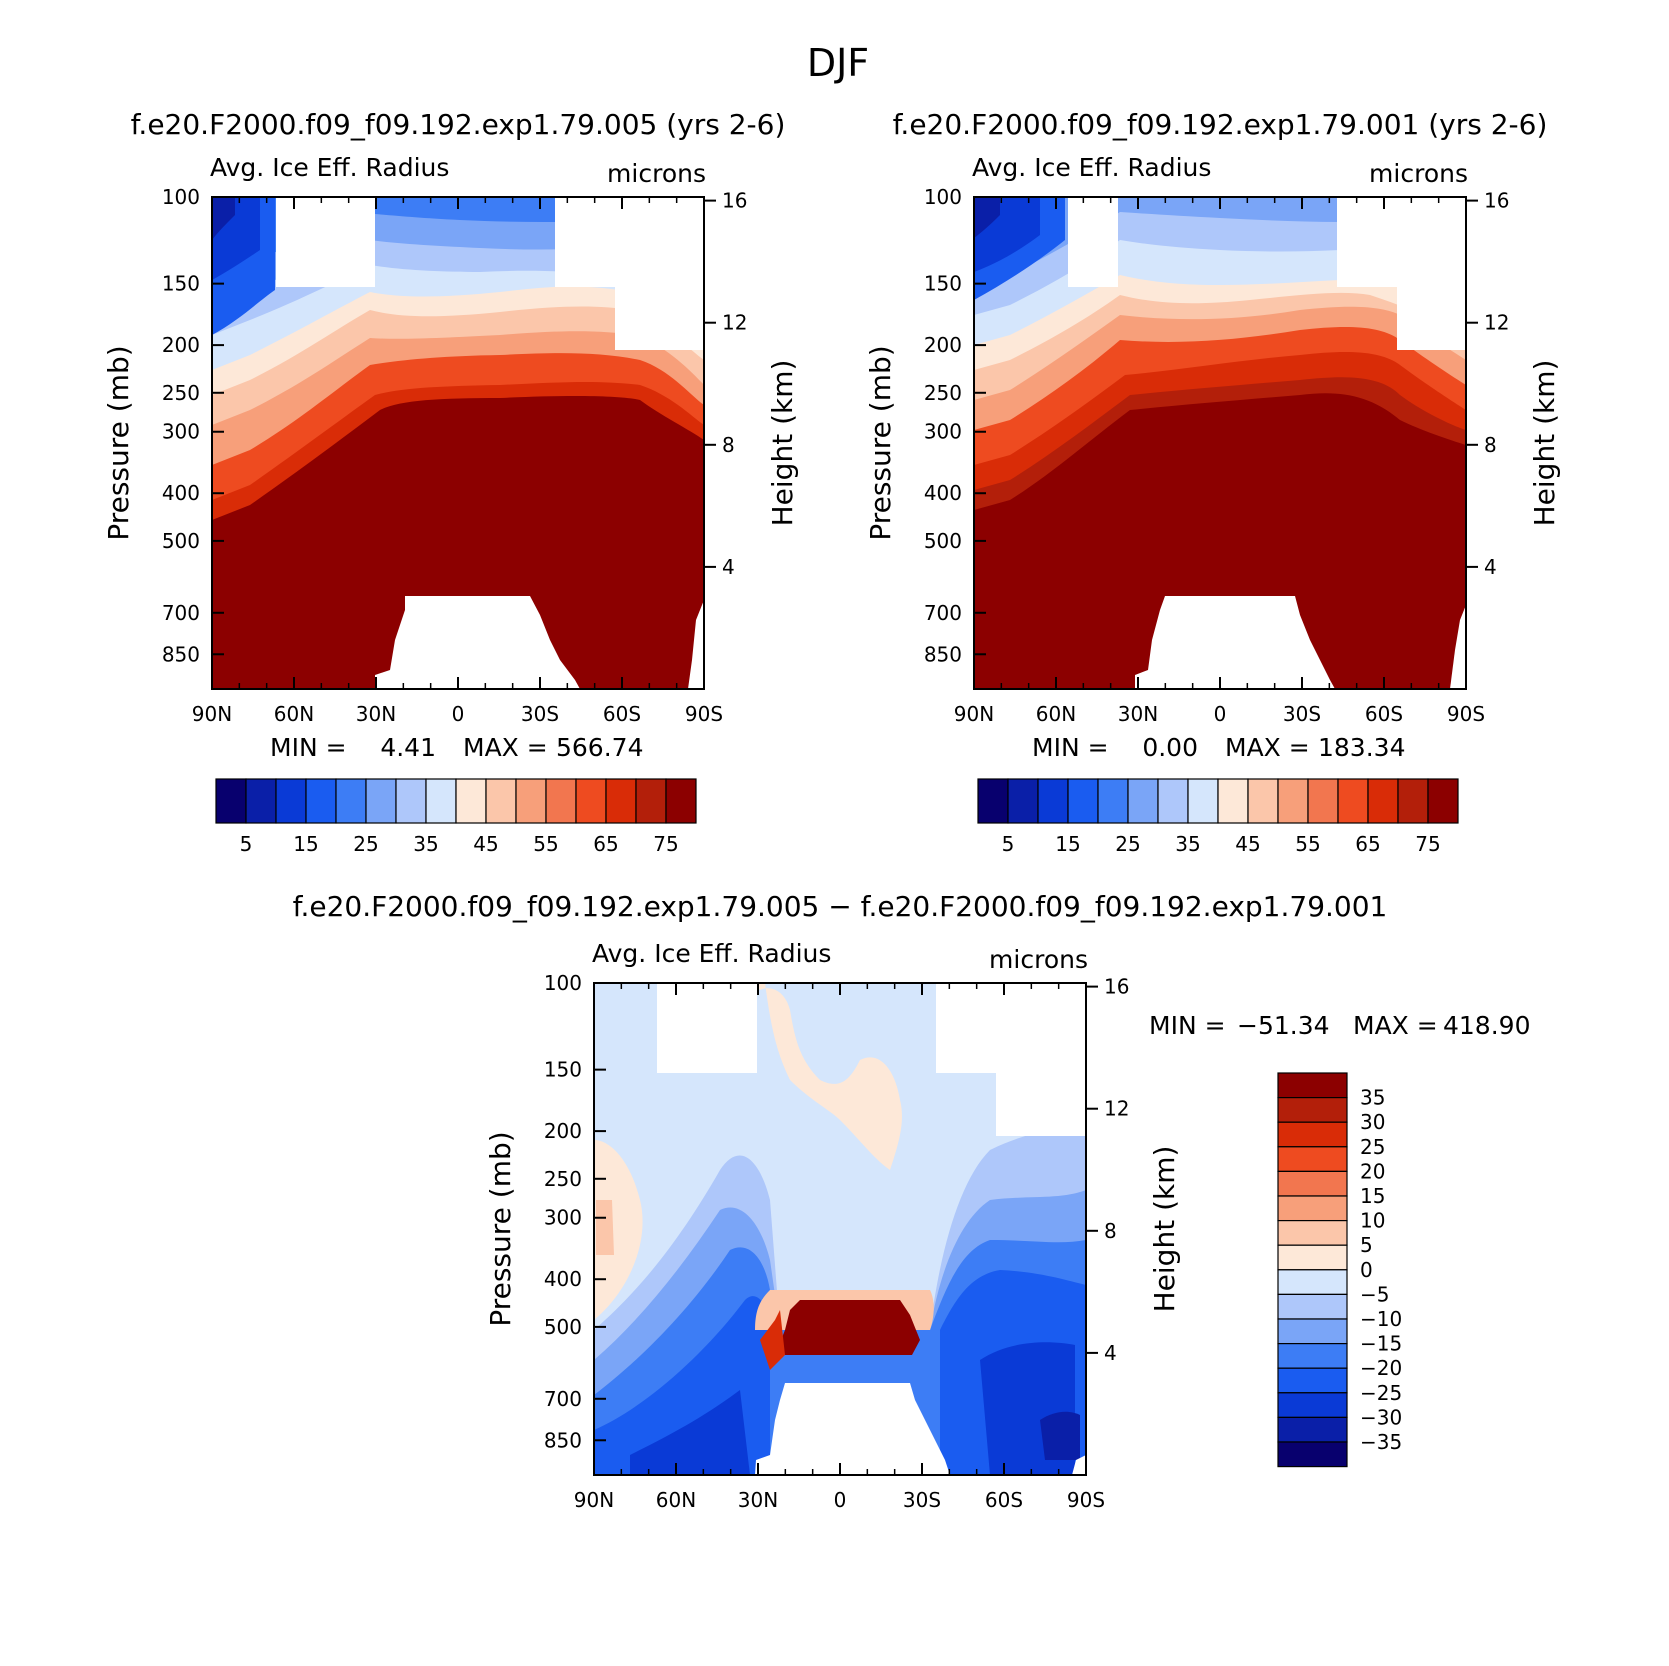 The width and height of the screenshot is (1669, 1666). What do you see at coordinates (629, 242) in the screenshot?
I see `panel-1-missing-b` at bounding box center [629, 242].